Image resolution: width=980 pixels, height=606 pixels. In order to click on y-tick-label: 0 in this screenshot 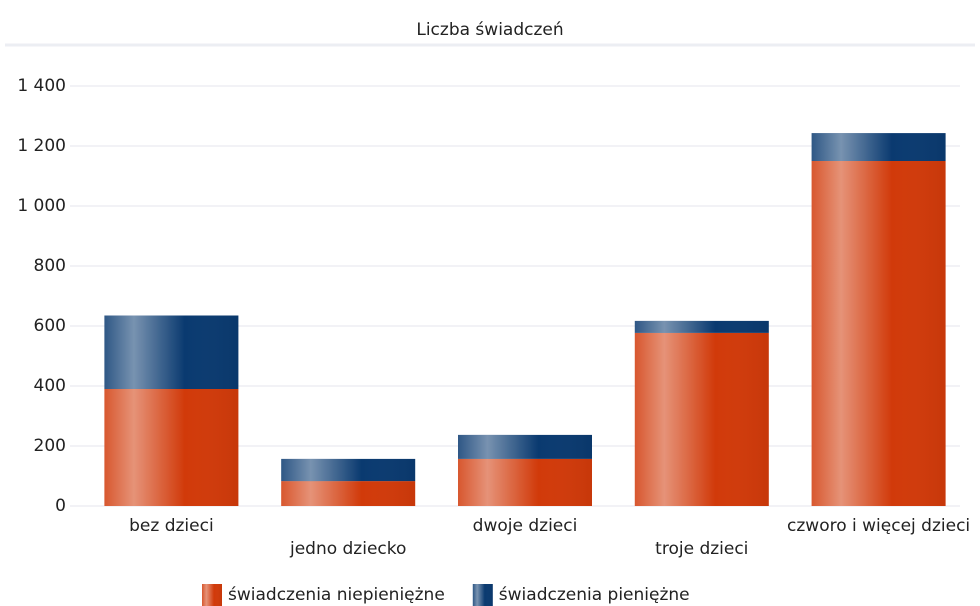, I will do `click(60, 506)`.